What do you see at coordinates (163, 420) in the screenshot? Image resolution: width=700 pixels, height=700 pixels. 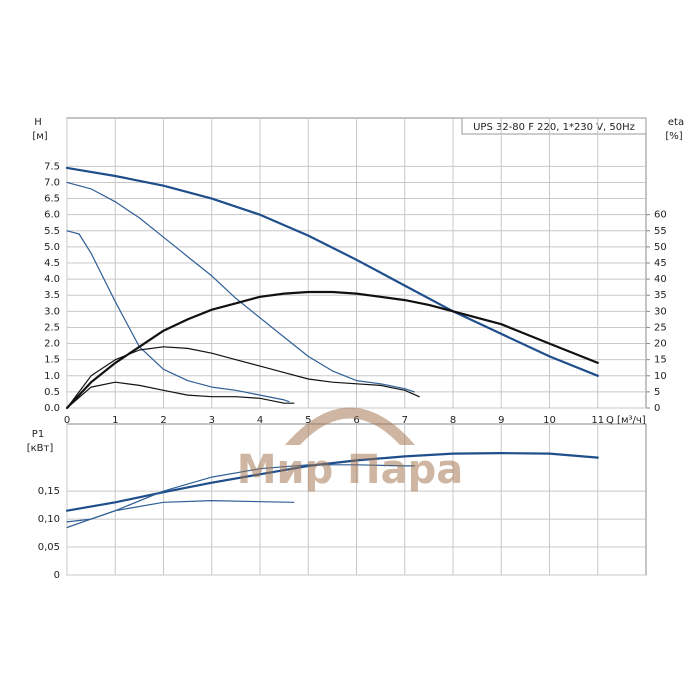 I see `x-tick-label: 2` at bounding box center [163, 420].